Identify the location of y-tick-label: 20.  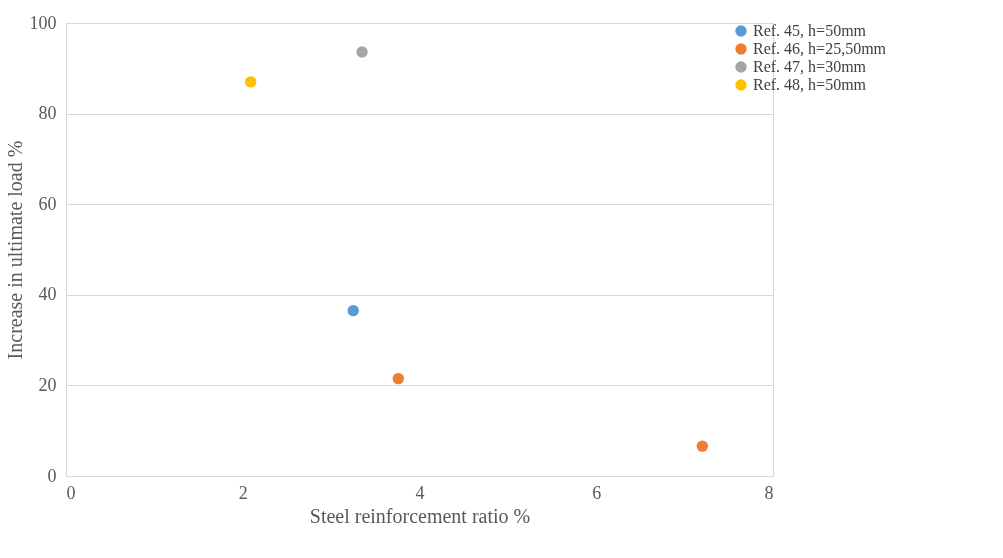
(47, 384).